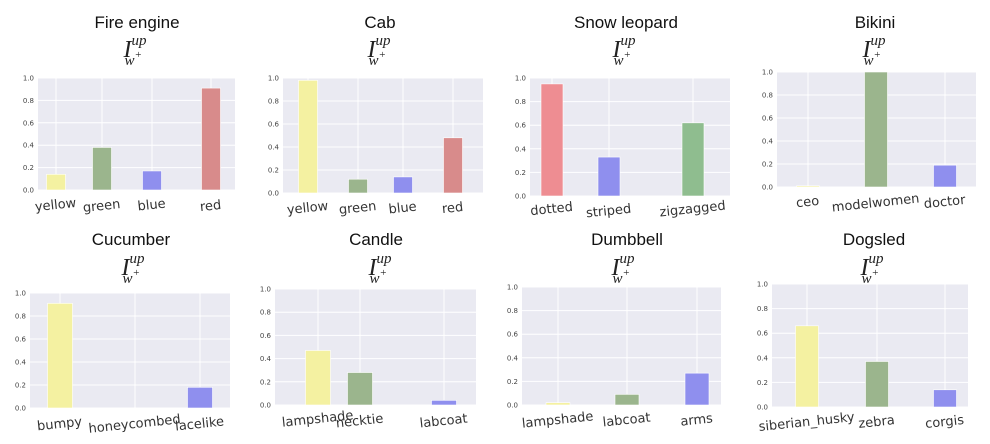 Image resolution: width=990 pixels, height=444 pixels. I want to click on chart-title: Dumbbell, so click(627, 239).